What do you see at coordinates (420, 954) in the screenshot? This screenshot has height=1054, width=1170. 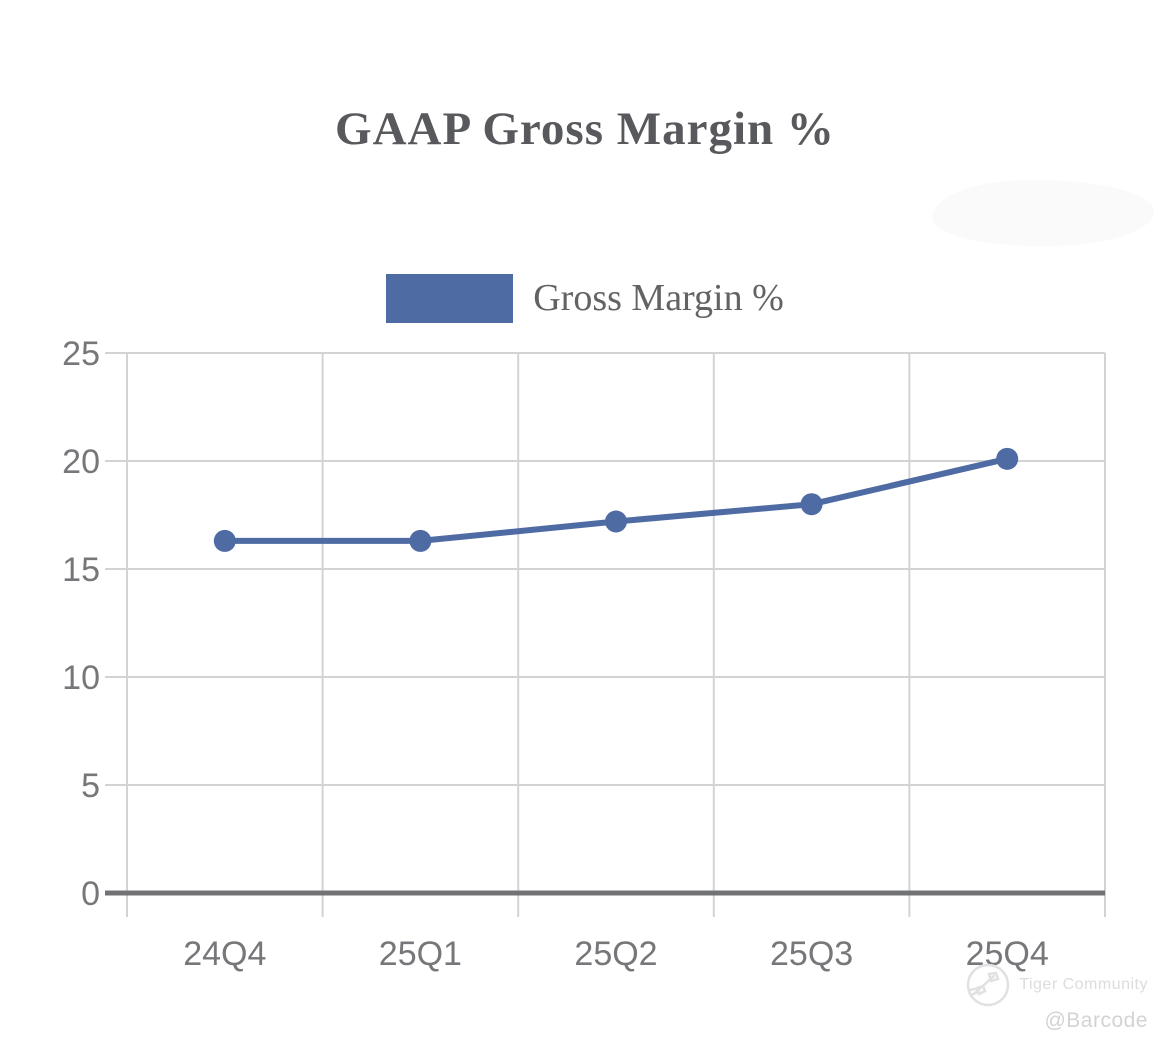 I see `x-tick-label: 25Q1` at bounding box center [420, 954].